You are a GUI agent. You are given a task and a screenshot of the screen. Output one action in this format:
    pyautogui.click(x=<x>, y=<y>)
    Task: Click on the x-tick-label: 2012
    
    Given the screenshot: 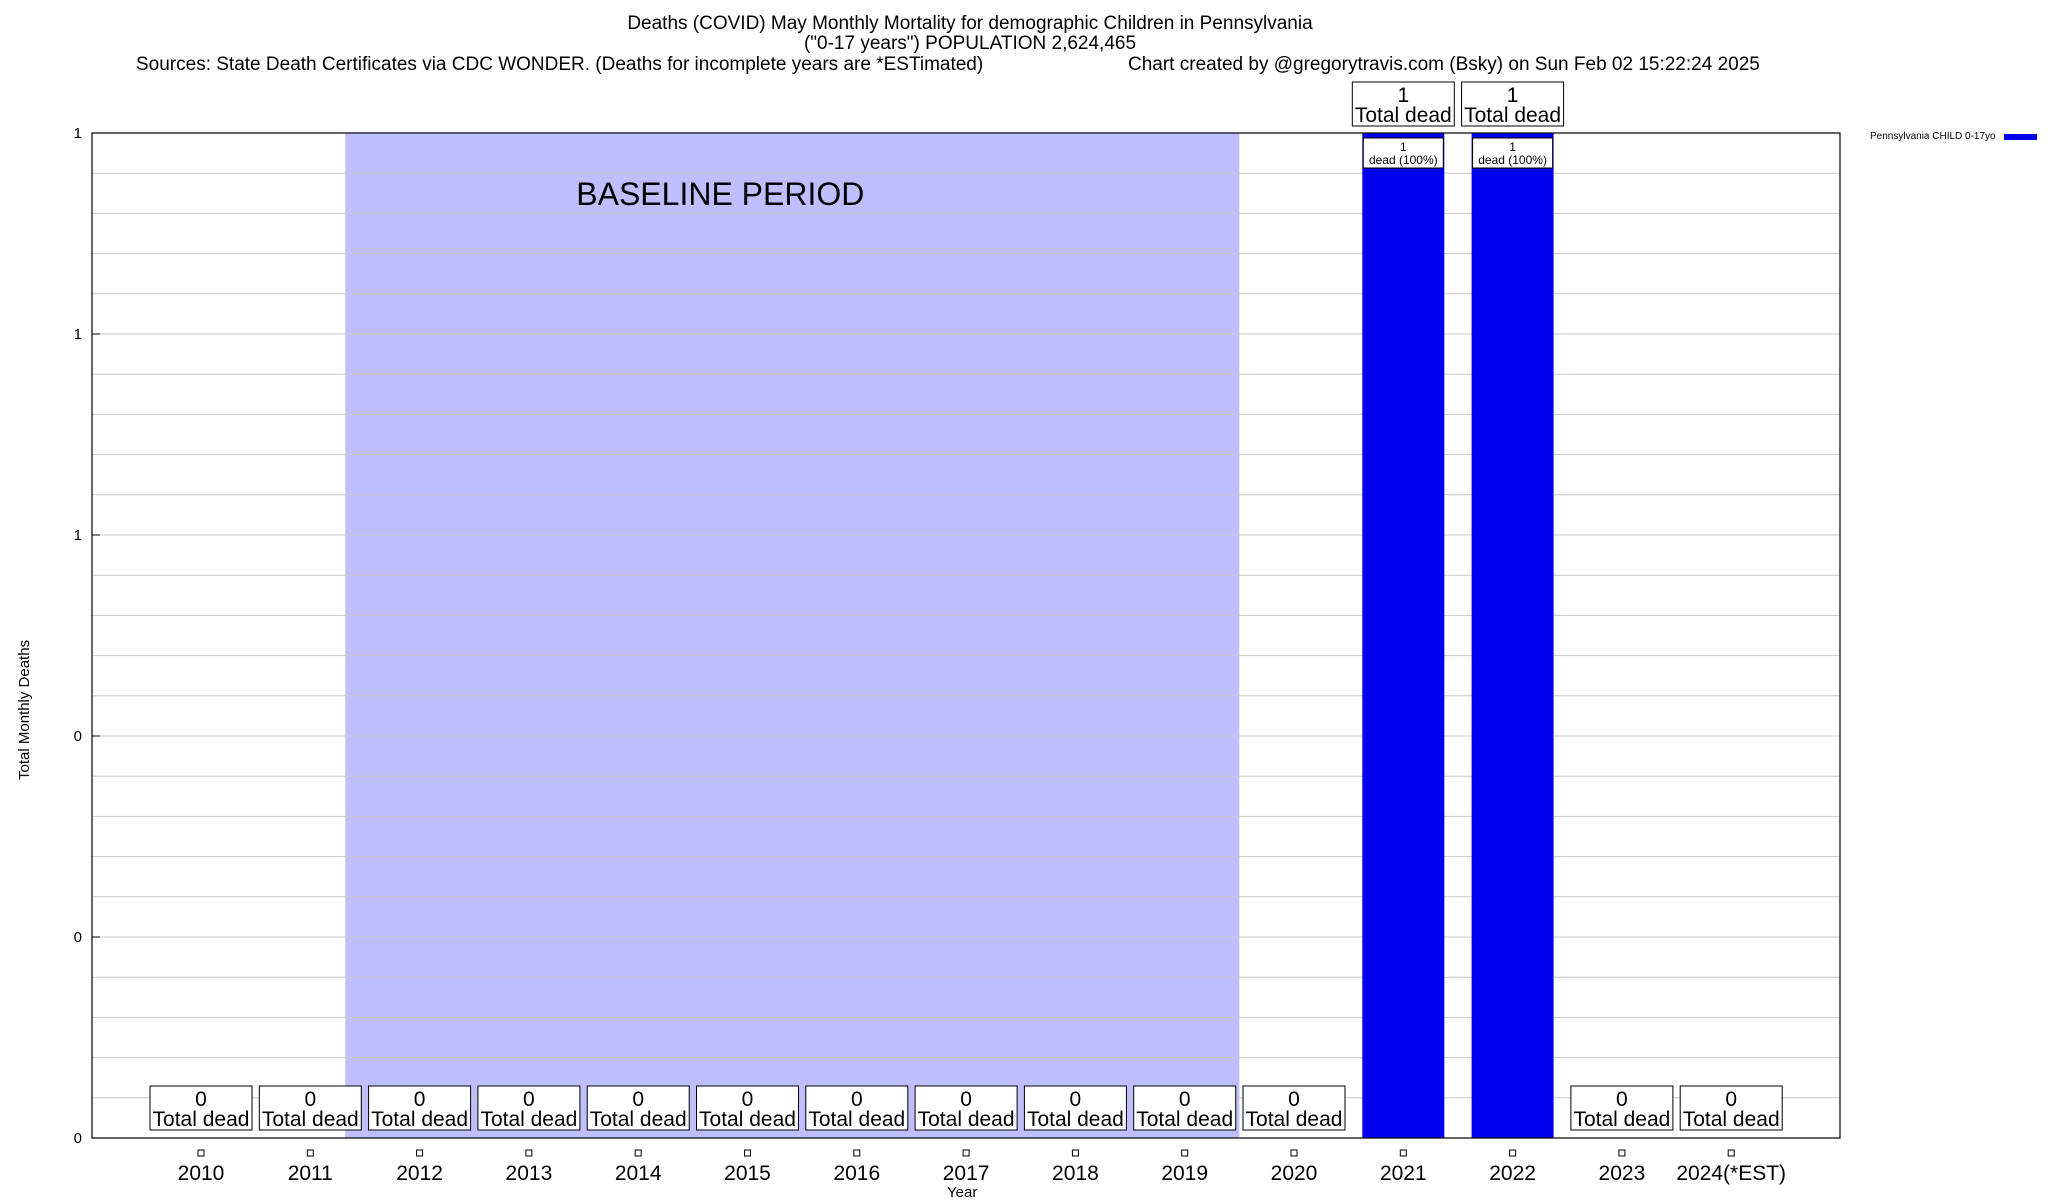 What is the action you would take?
    pyautogui.click(x=419, y=1173)
    